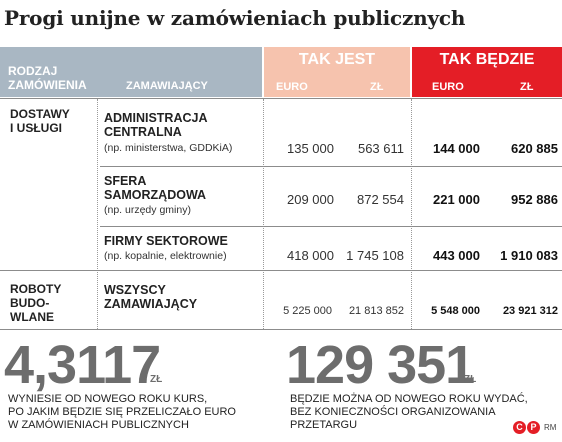 The height and width of the screenshot is (442, 562). I want to click on category-deliveries: DOSTAWY I USŁUGI, so click(40, 121).